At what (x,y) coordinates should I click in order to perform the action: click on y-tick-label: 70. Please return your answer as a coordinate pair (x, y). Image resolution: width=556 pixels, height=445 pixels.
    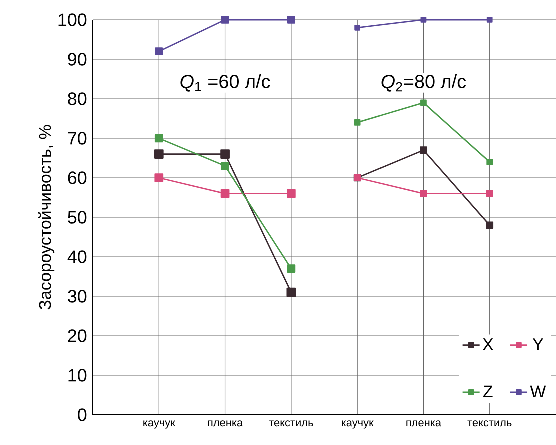
    Looking at the image, I should click on (77, 138).